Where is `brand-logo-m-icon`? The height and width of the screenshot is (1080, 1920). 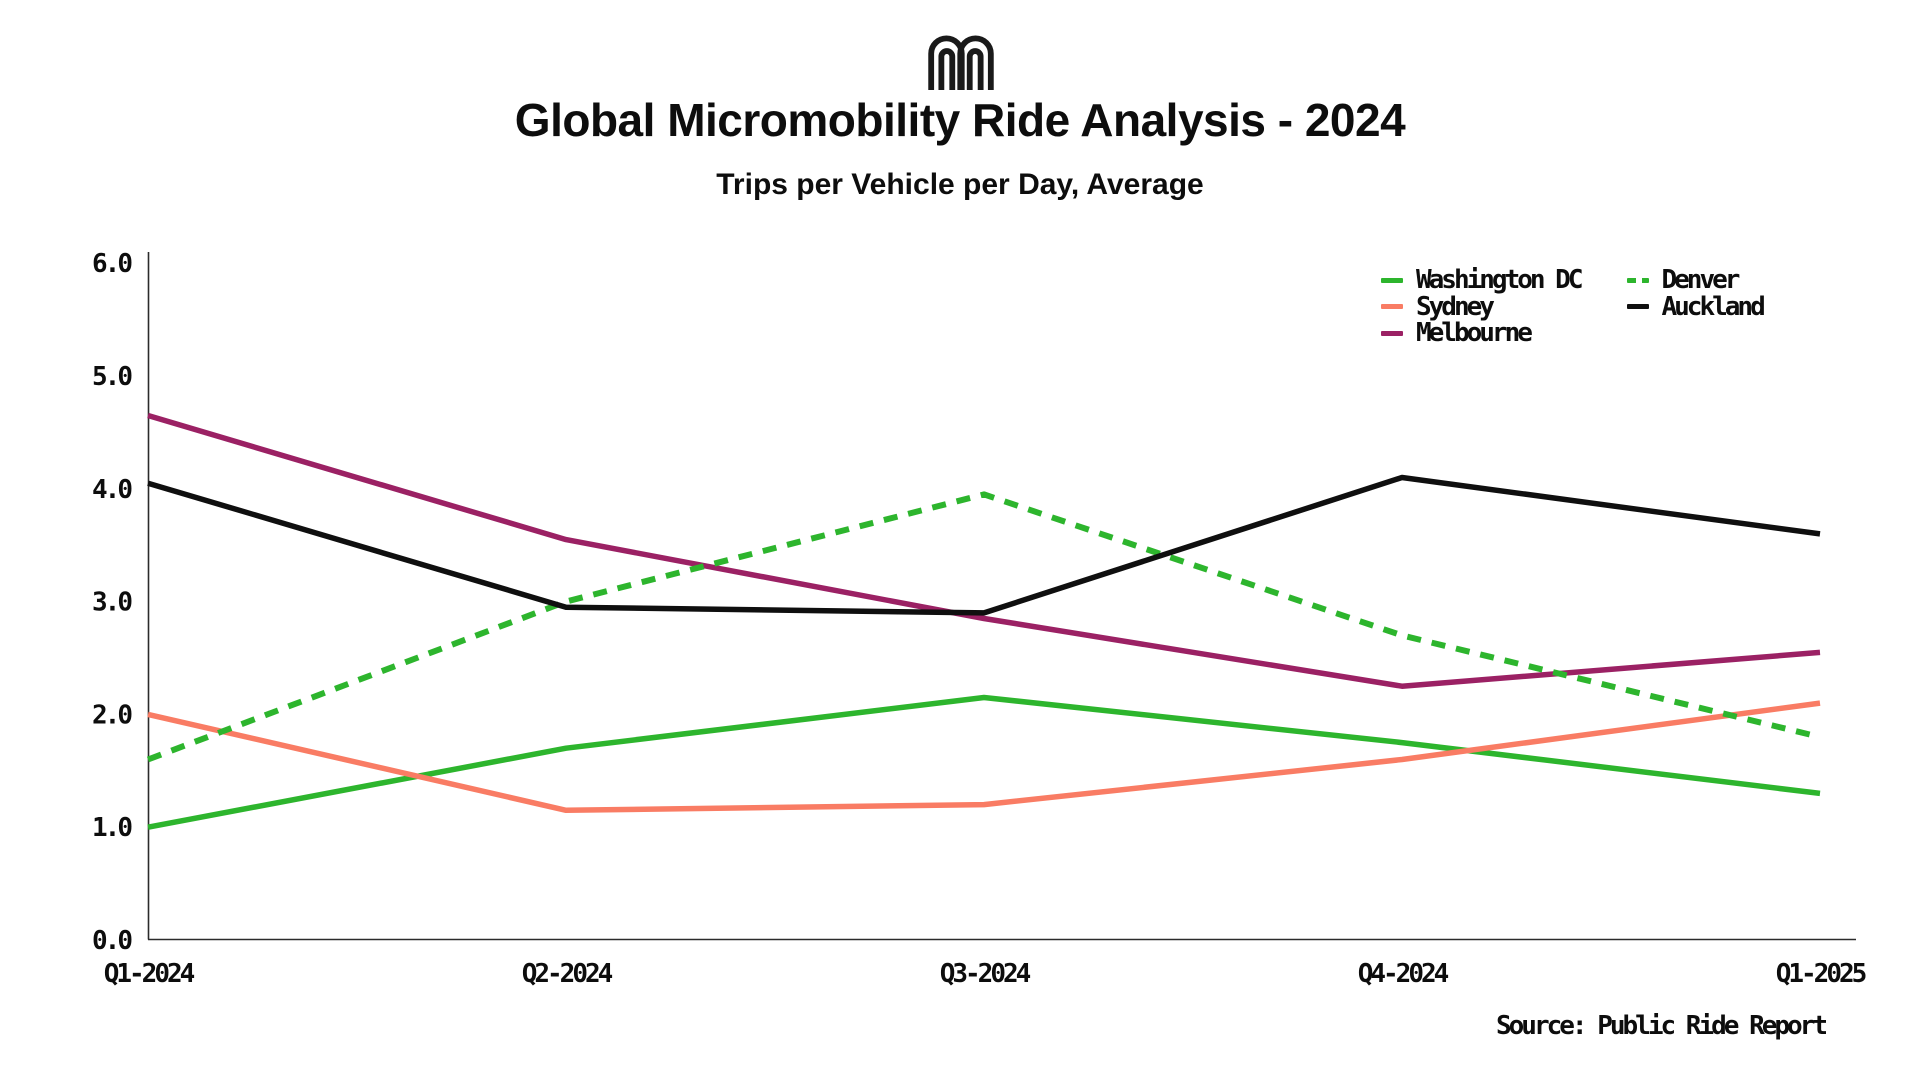
brand-logo-m-icon is located at coordinates (961, 62).